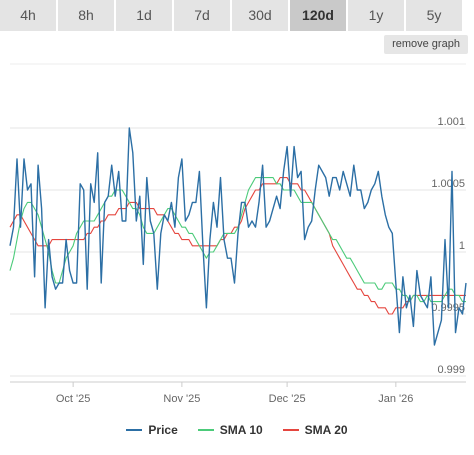 The height and width of the screenshot is (455, 474). Describe the element at coordinates (451, 370) in the screenshot. I see `y-tick-label: 0.999` at that location.